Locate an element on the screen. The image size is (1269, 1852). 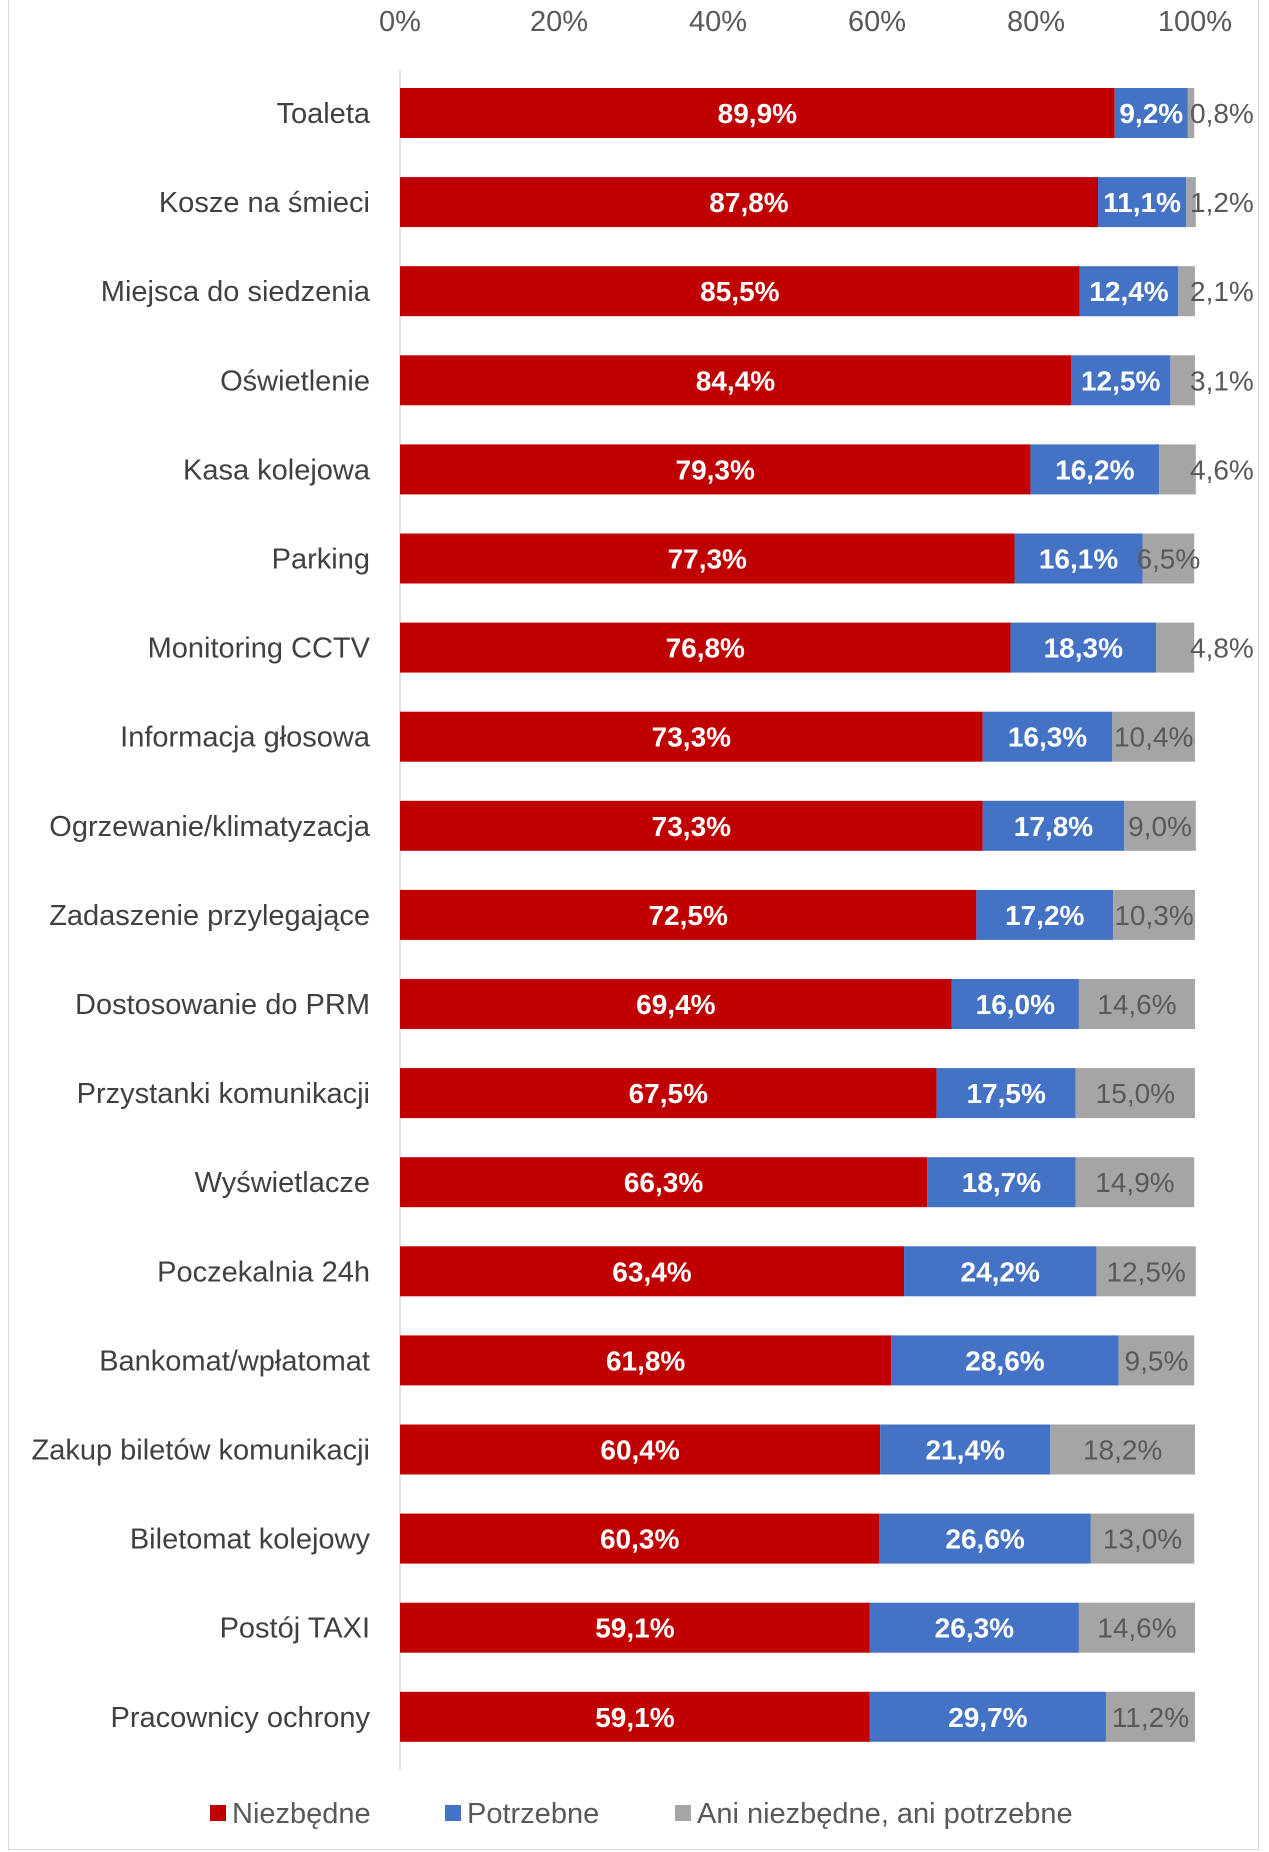
data-label: 17,5% is located at coordinates (1005, 1093).